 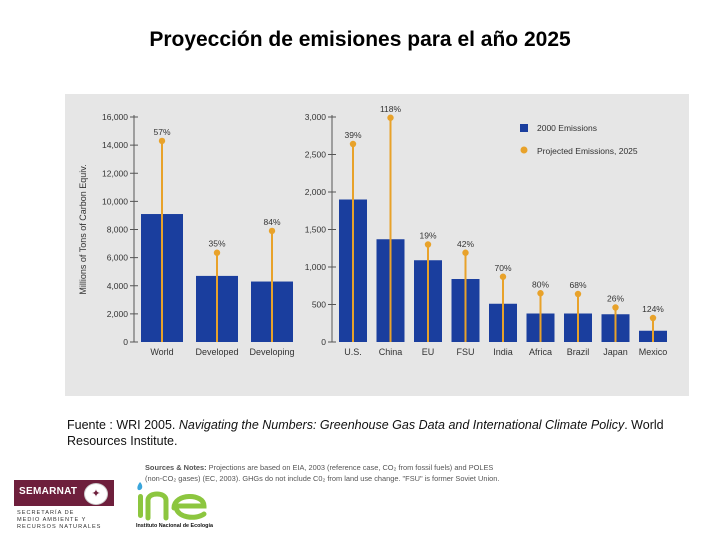 I want to click on change-label: 26%, so click(x=615, y=299).